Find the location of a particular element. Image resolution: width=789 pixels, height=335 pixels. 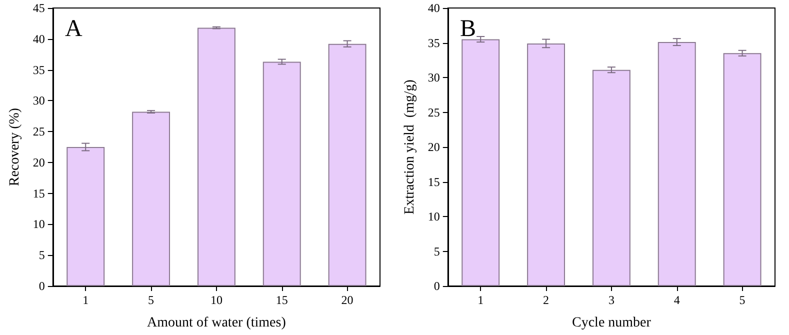

x-tick-label: 3 is located at coordinates (611, 300).